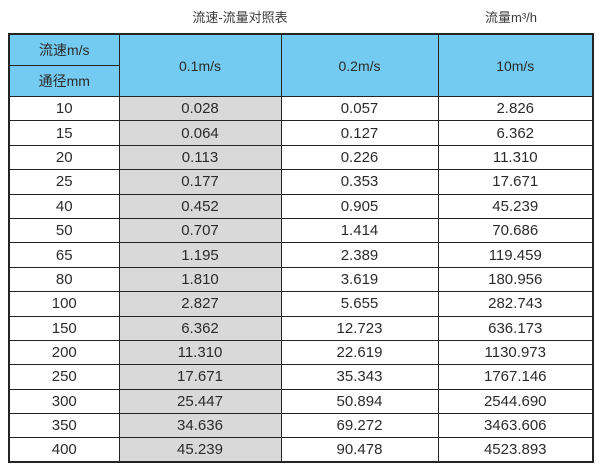 Image resolution: width=600 pixels, height=466 pixels. I want to click on table-row: 25 0.177 0.353 17.671, so click(301, 182).